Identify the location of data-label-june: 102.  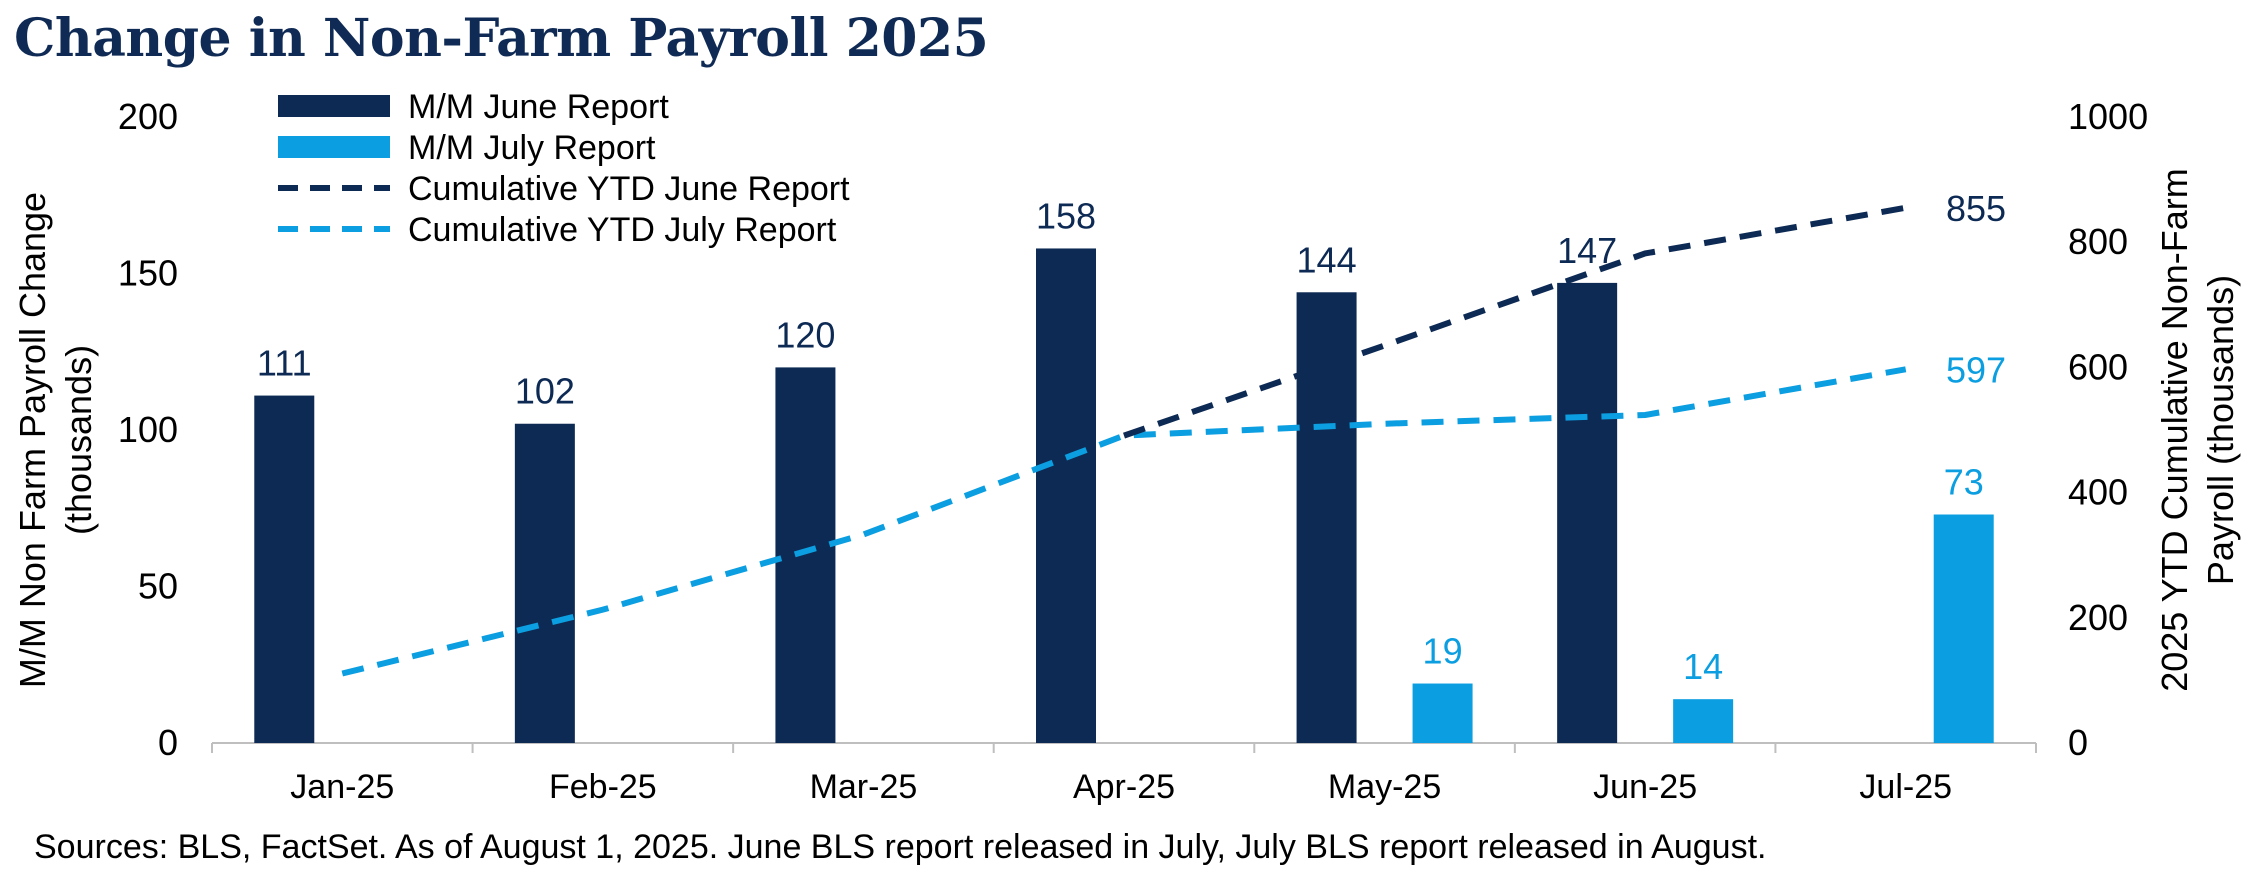
(545, 391).